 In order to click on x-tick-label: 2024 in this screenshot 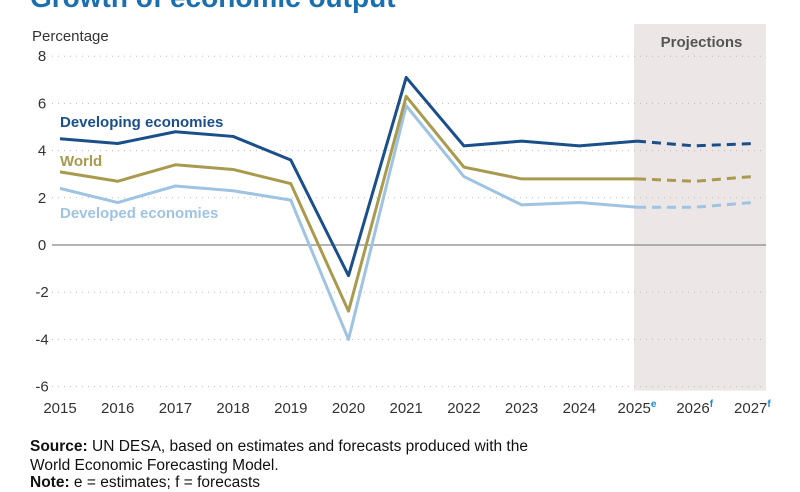, I will do `click(579, 408)`.